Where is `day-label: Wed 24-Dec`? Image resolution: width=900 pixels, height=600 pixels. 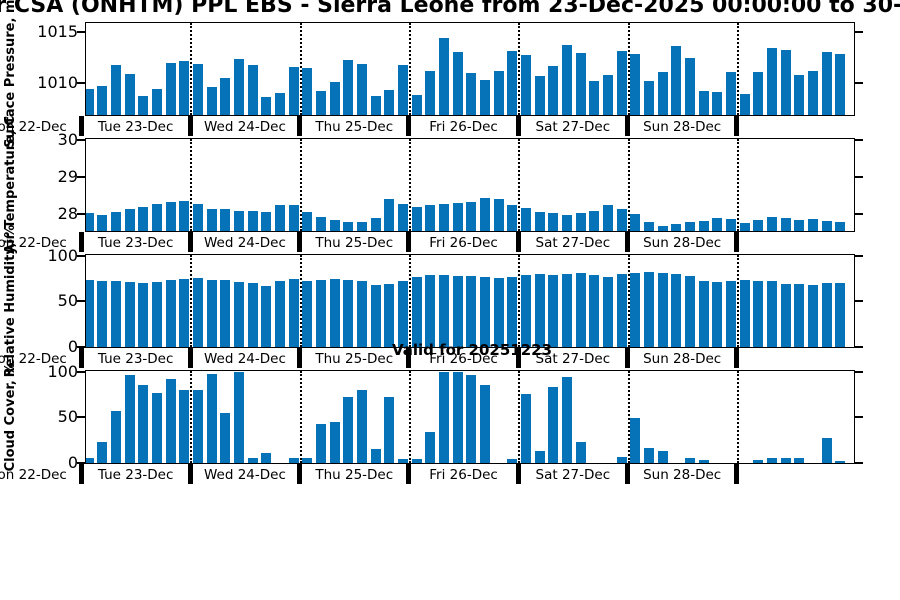 day-label: Wed 24-Dec is located at coordinates (244, 475).